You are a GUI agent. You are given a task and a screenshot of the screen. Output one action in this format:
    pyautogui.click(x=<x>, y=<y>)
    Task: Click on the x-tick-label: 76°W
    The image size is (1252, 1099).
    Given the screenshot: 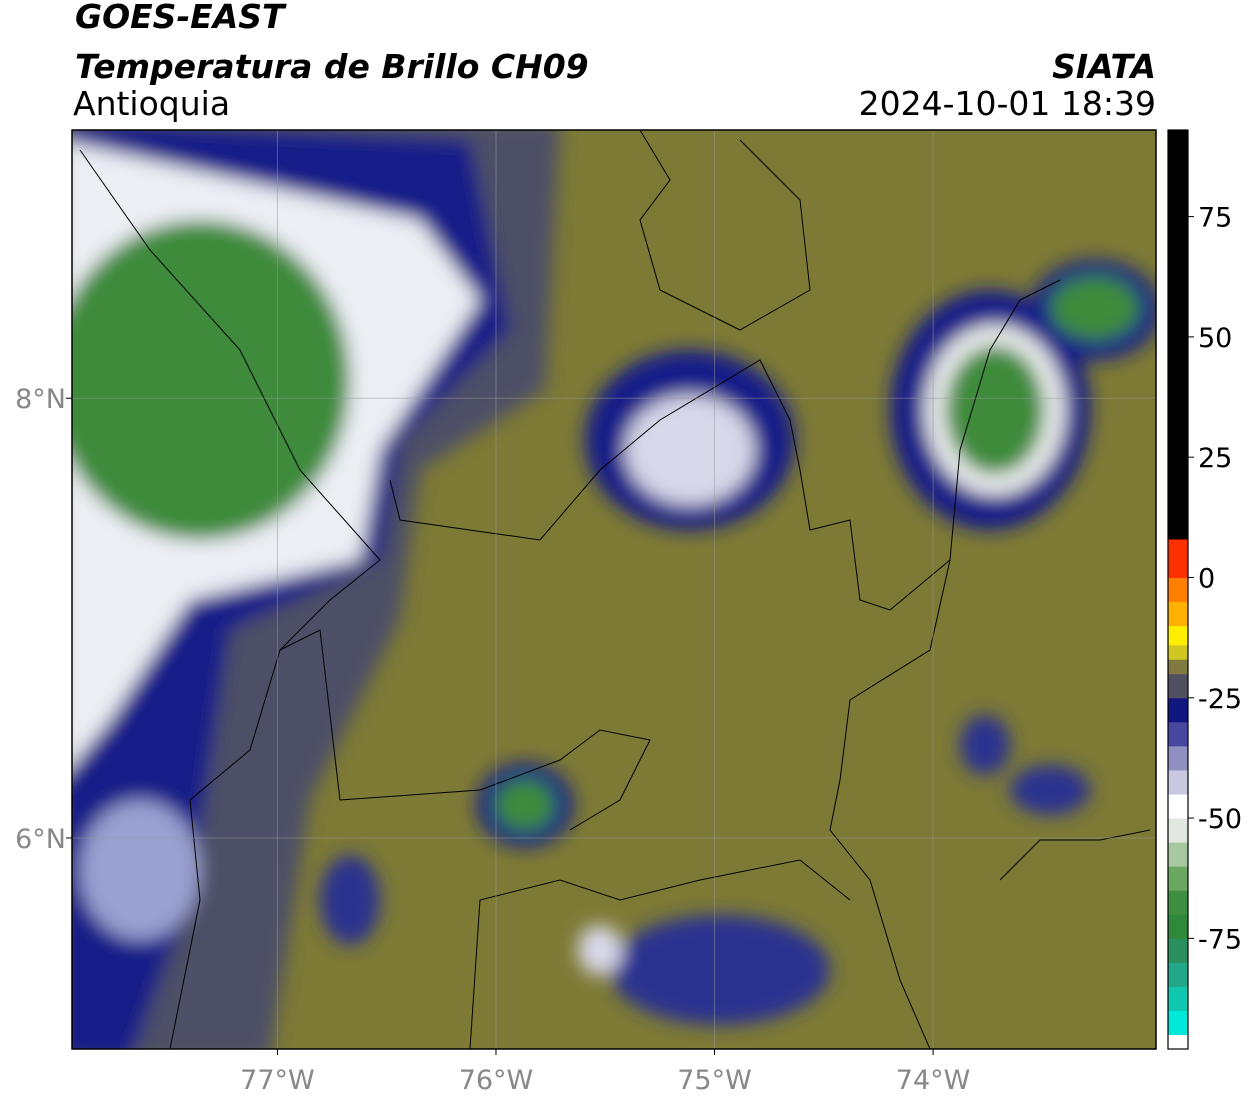 What is the action you would take?
    pyautogui.click(x=496, y=1080)
    